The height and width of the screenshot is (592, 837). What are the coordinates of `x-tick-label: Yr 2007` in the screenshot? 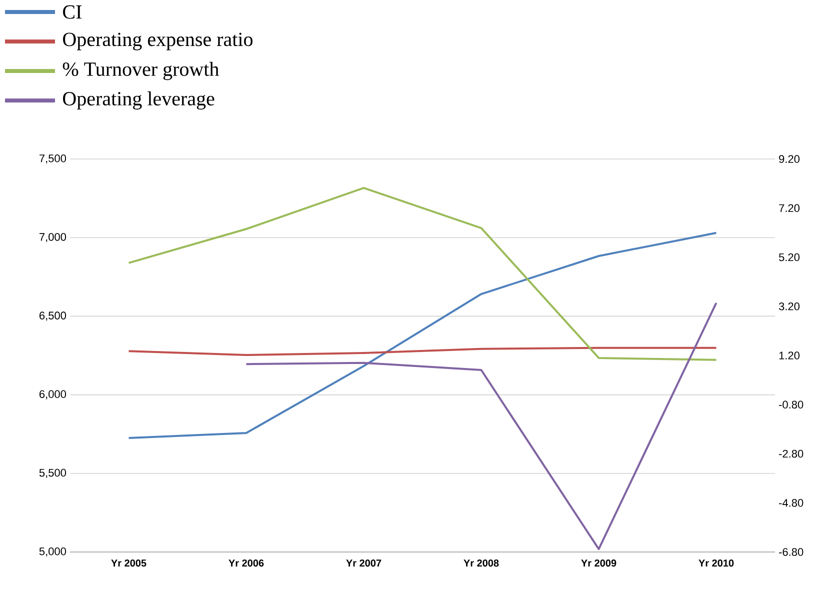 It's located at (364, 563).